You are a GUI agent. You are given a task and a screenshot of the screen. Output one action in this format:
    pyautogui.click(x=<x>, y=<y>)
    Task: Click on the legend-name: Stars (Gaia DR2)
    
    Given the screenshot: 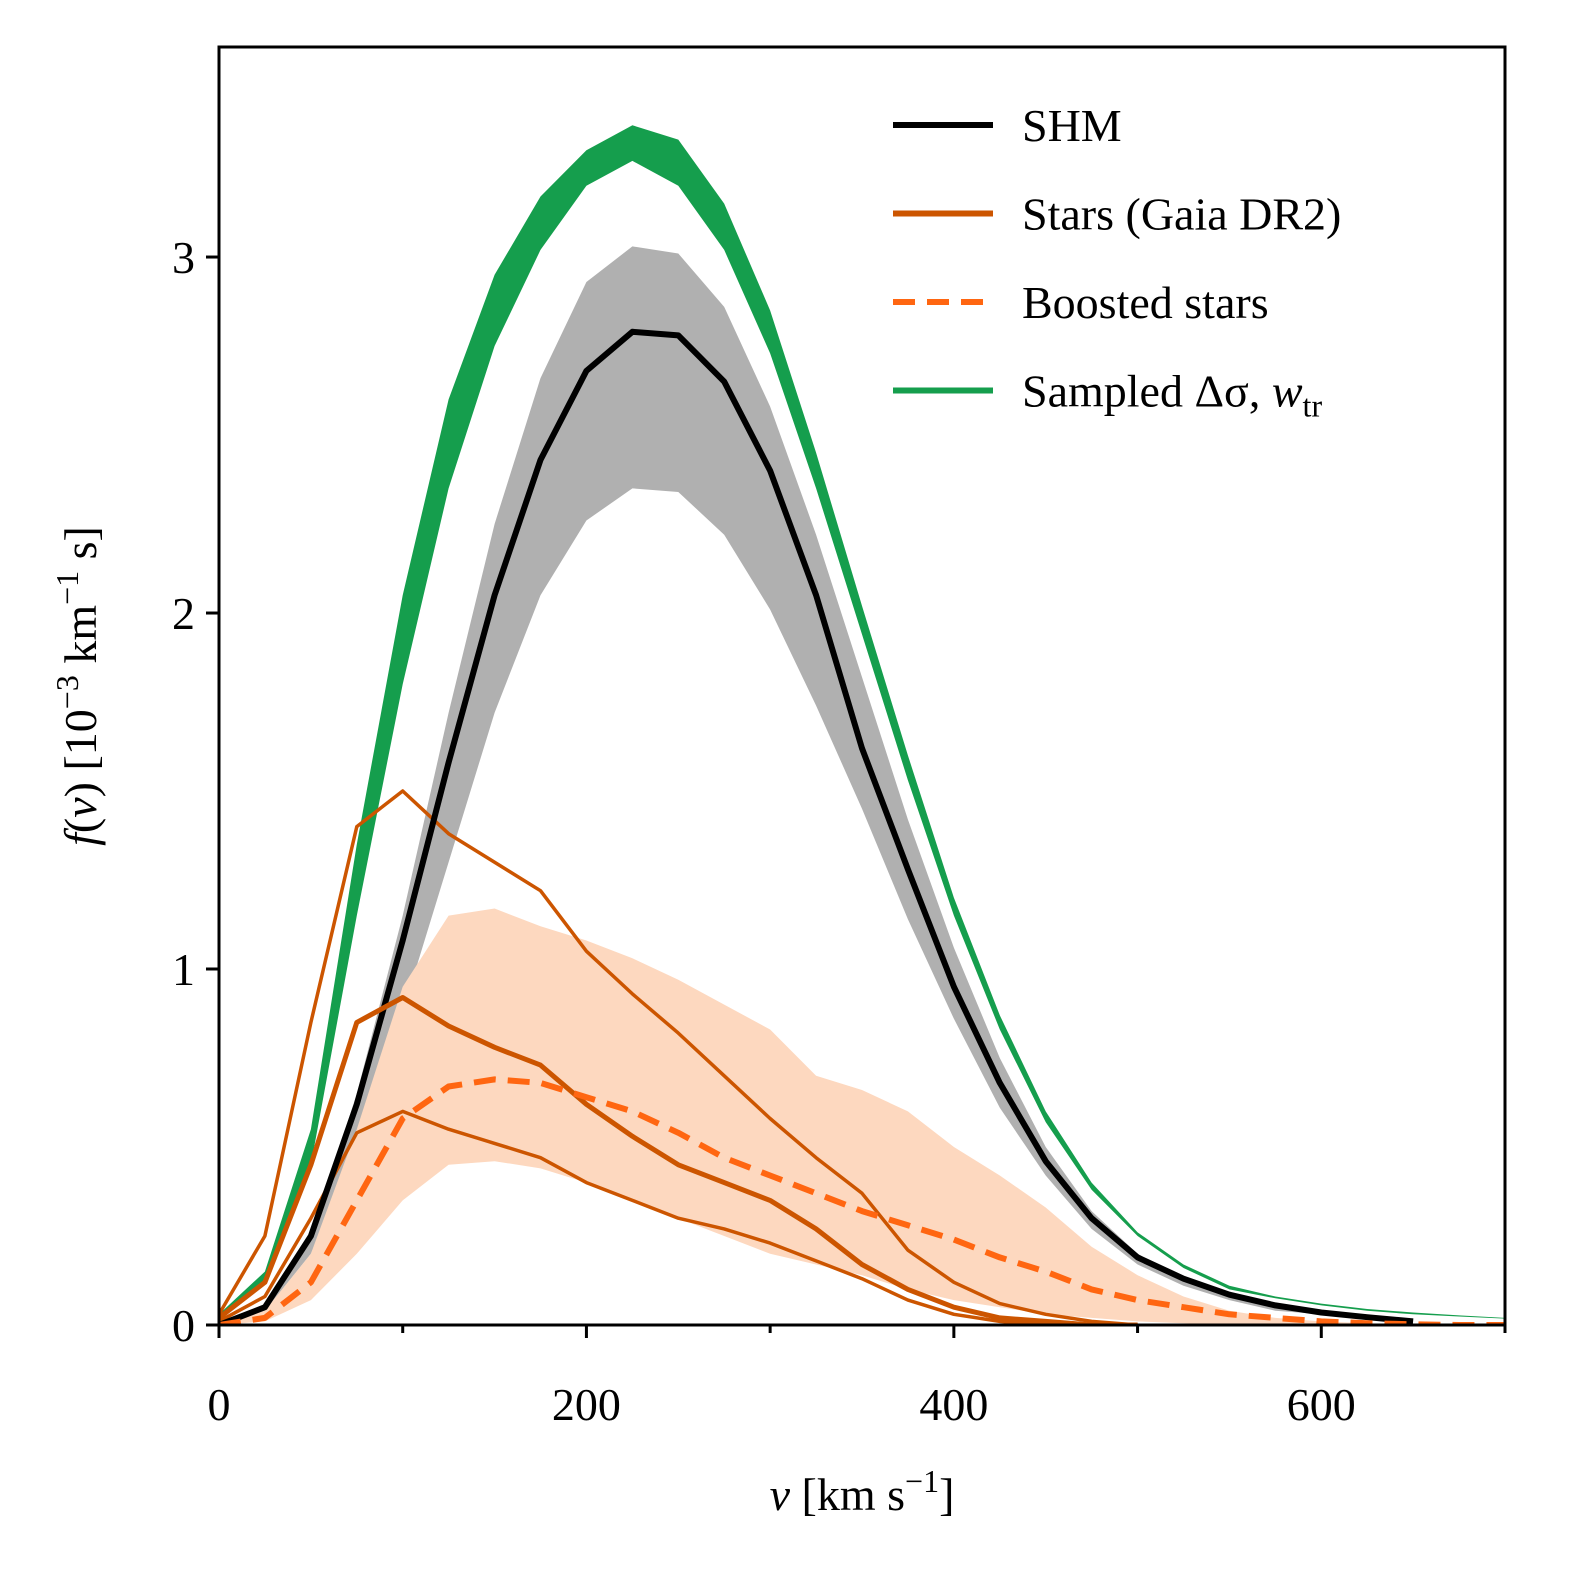 What is the action you would take?
    pyautogui.click(x=1181, y=214)
    